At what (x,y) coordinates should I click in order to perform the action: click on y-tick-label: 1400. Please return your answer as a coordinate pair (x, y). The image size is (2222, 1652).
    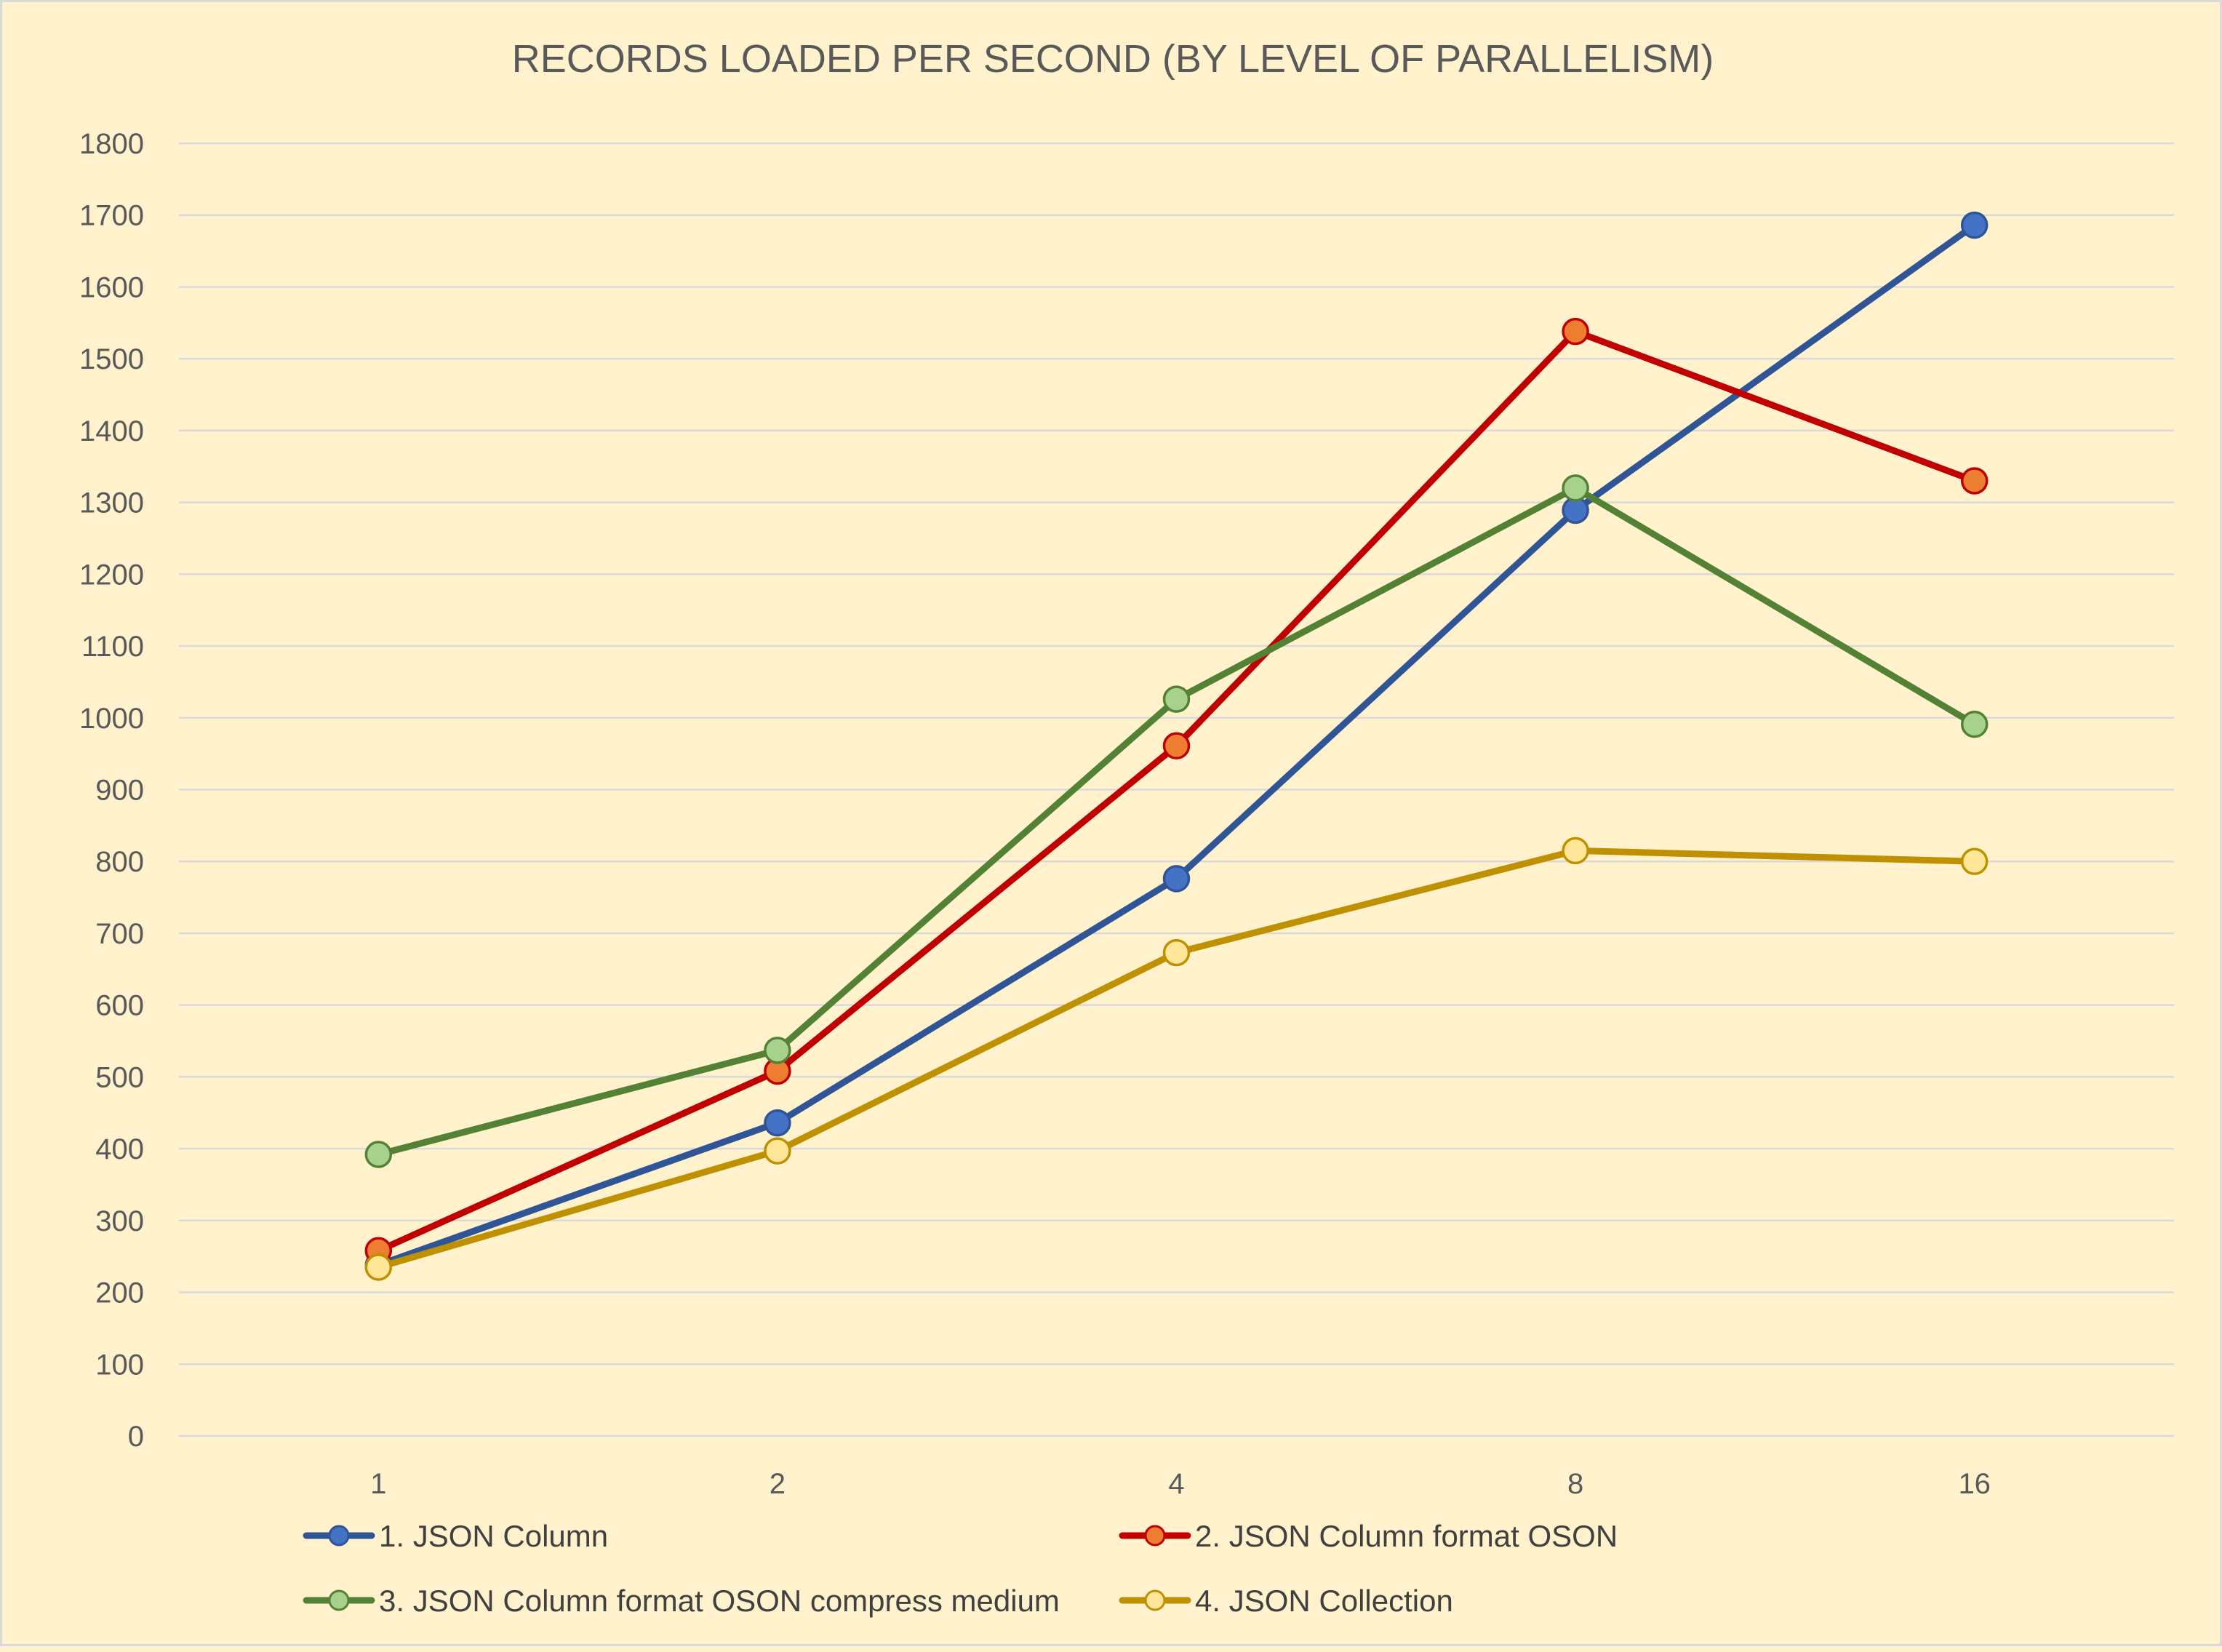
    Looking at the image, I should click on (111, 431).